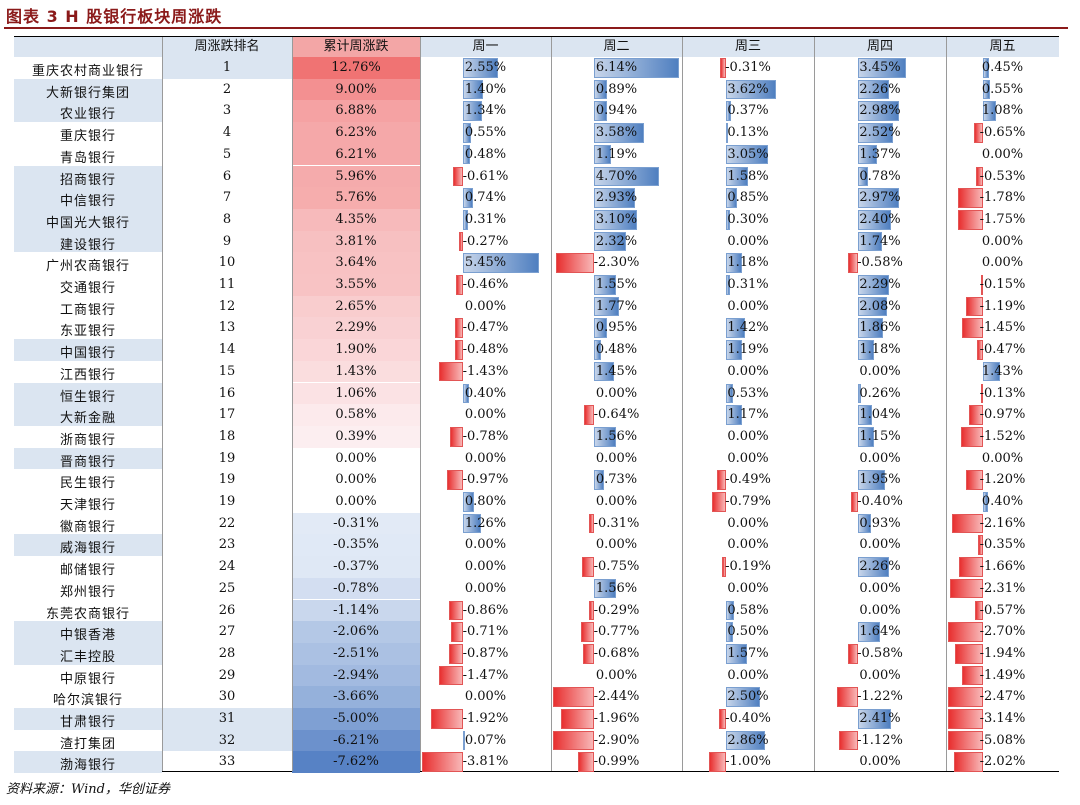 This screenshot has height=805, width=1080. I want to click on bank-name: 汇丰控股, so click(87, 657).